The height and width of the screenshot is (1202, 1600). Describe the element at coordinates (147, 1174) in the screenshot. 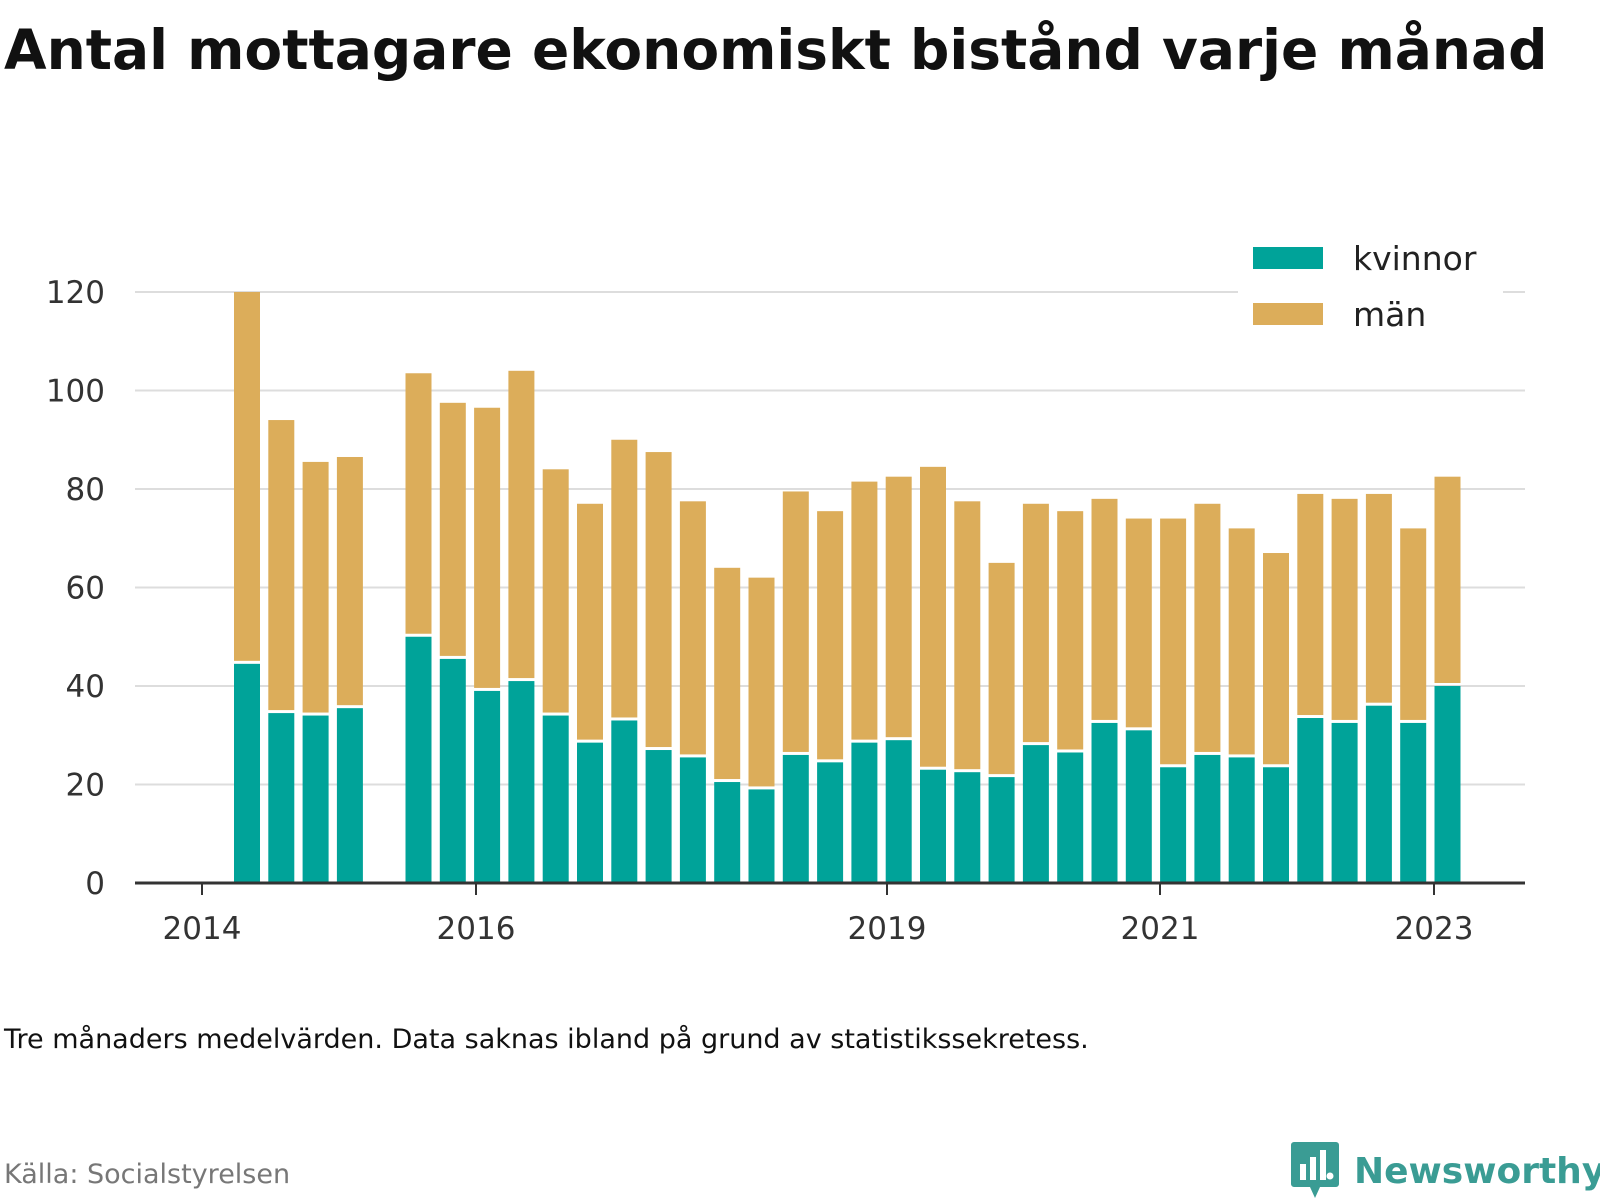

I see `source-label: Källa: Socialstyrelsen` at that location.